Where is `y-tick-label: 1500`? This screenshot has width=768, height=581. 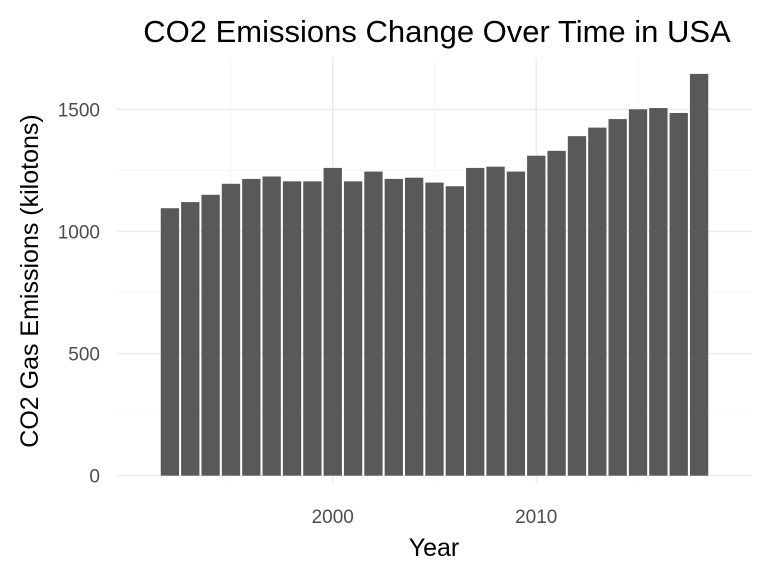
y-tick-label: 1500 is located at coordinates (79, 110).